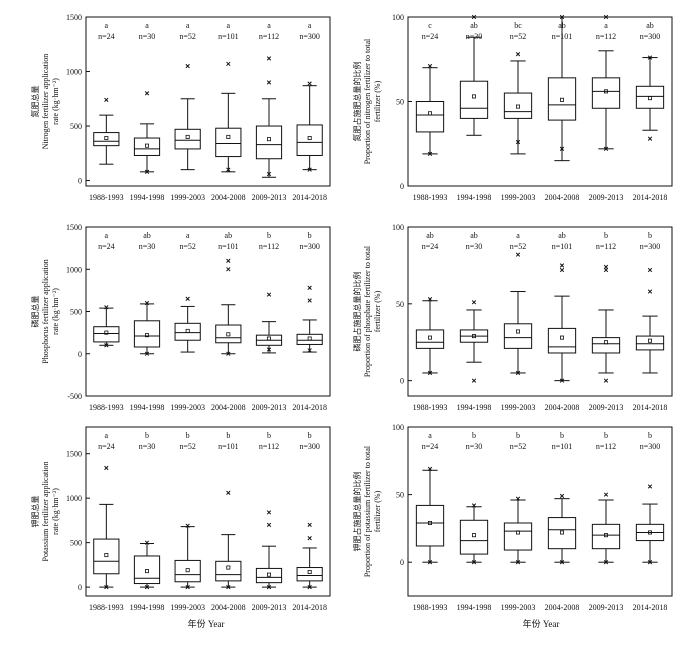 Image resolution: width=700 pixels, height=652 pixels. Describe the element at coordinates (106, 246) in the screenshot. I see `sample-size-label: n=24` at that location.